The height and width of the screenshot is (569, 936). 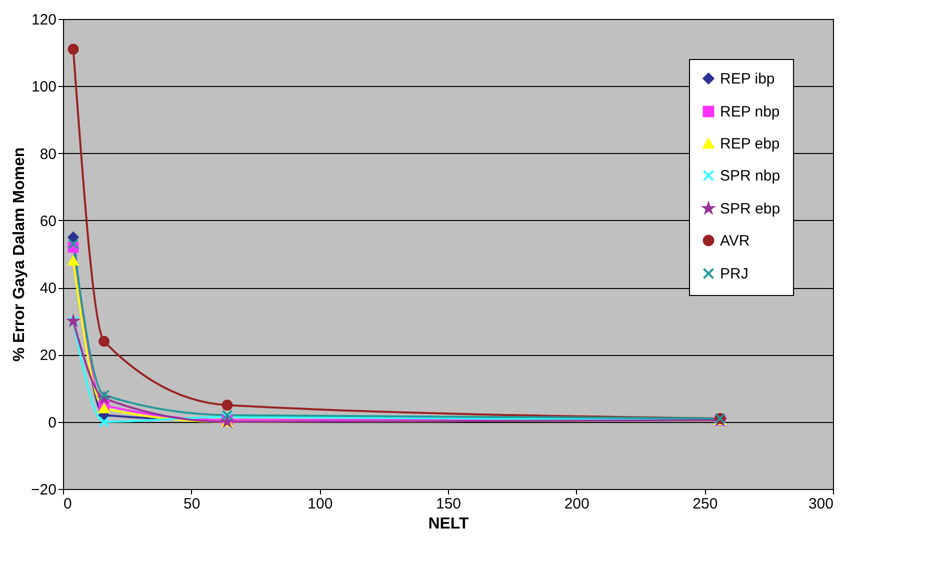 I want to click on y-axis-title: % Error Gaya Dalam Momen, so click(x=19, y=254).